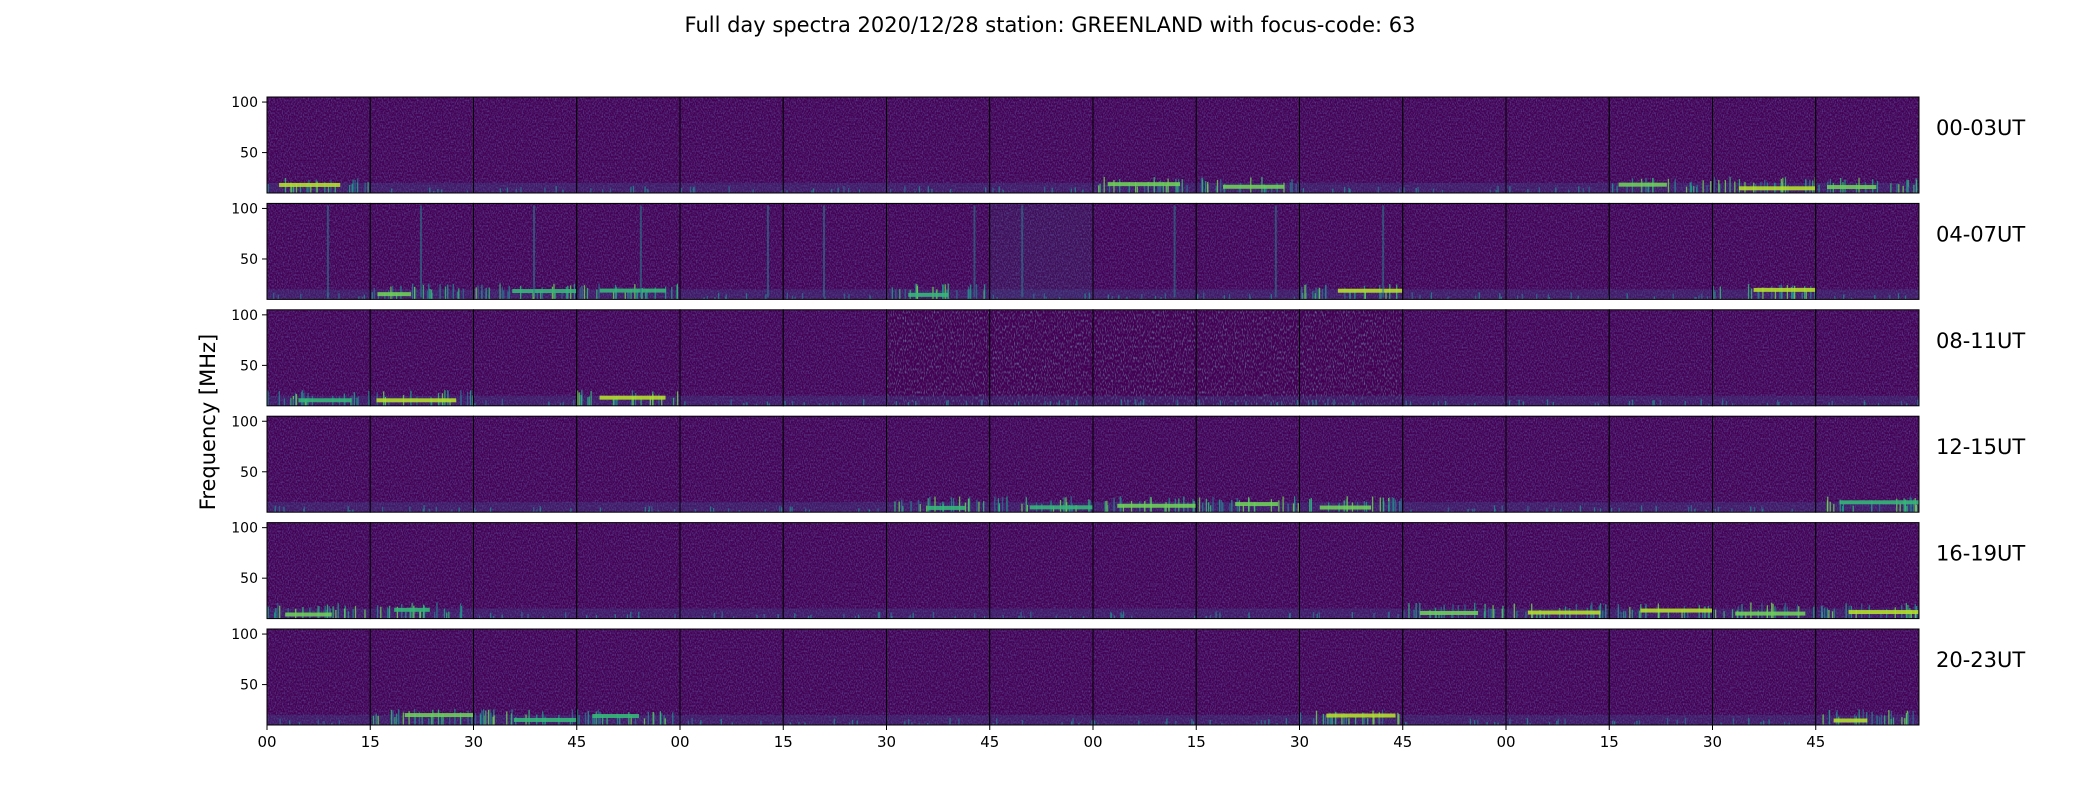 This screenshot has height=800, width=2100. What do you see at coordinates (1275, 251) in the screenshot?
I see `interference-line` at bounding box center [1275, 251].